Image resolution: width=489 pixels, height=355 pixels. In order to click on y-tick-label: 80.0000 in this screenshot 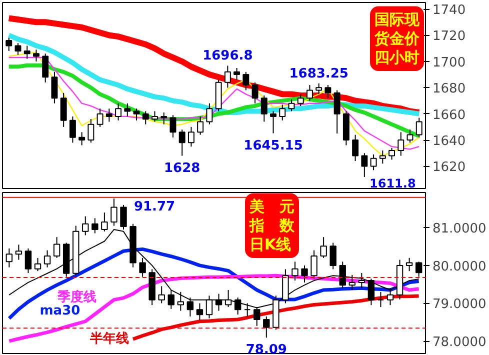, I will do `click(459, 266)`.